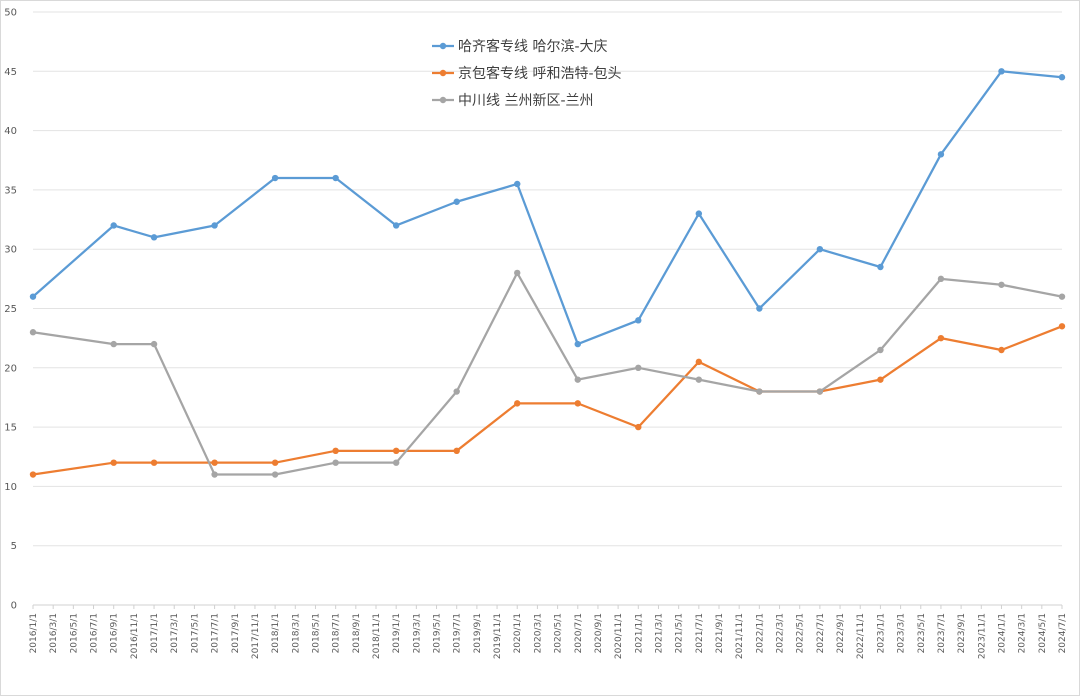 The width and height of the screenshot is (1080, 696). Describe the element at coordinates (680, 633) in the screenshot. I see `x-tick-label: 2021/5/1` at that location.